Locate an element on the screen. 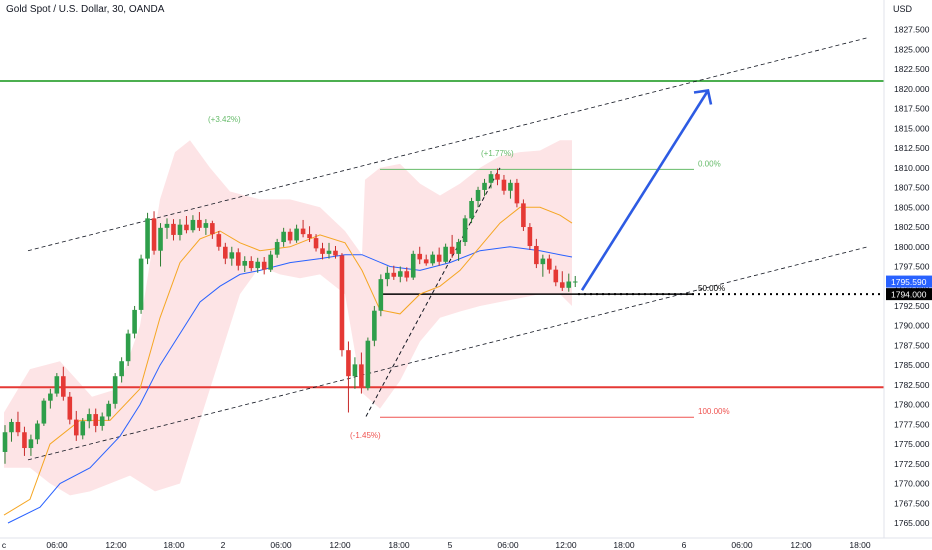  y-tick-label: 1820.000 is located at coordinates (912, 89).